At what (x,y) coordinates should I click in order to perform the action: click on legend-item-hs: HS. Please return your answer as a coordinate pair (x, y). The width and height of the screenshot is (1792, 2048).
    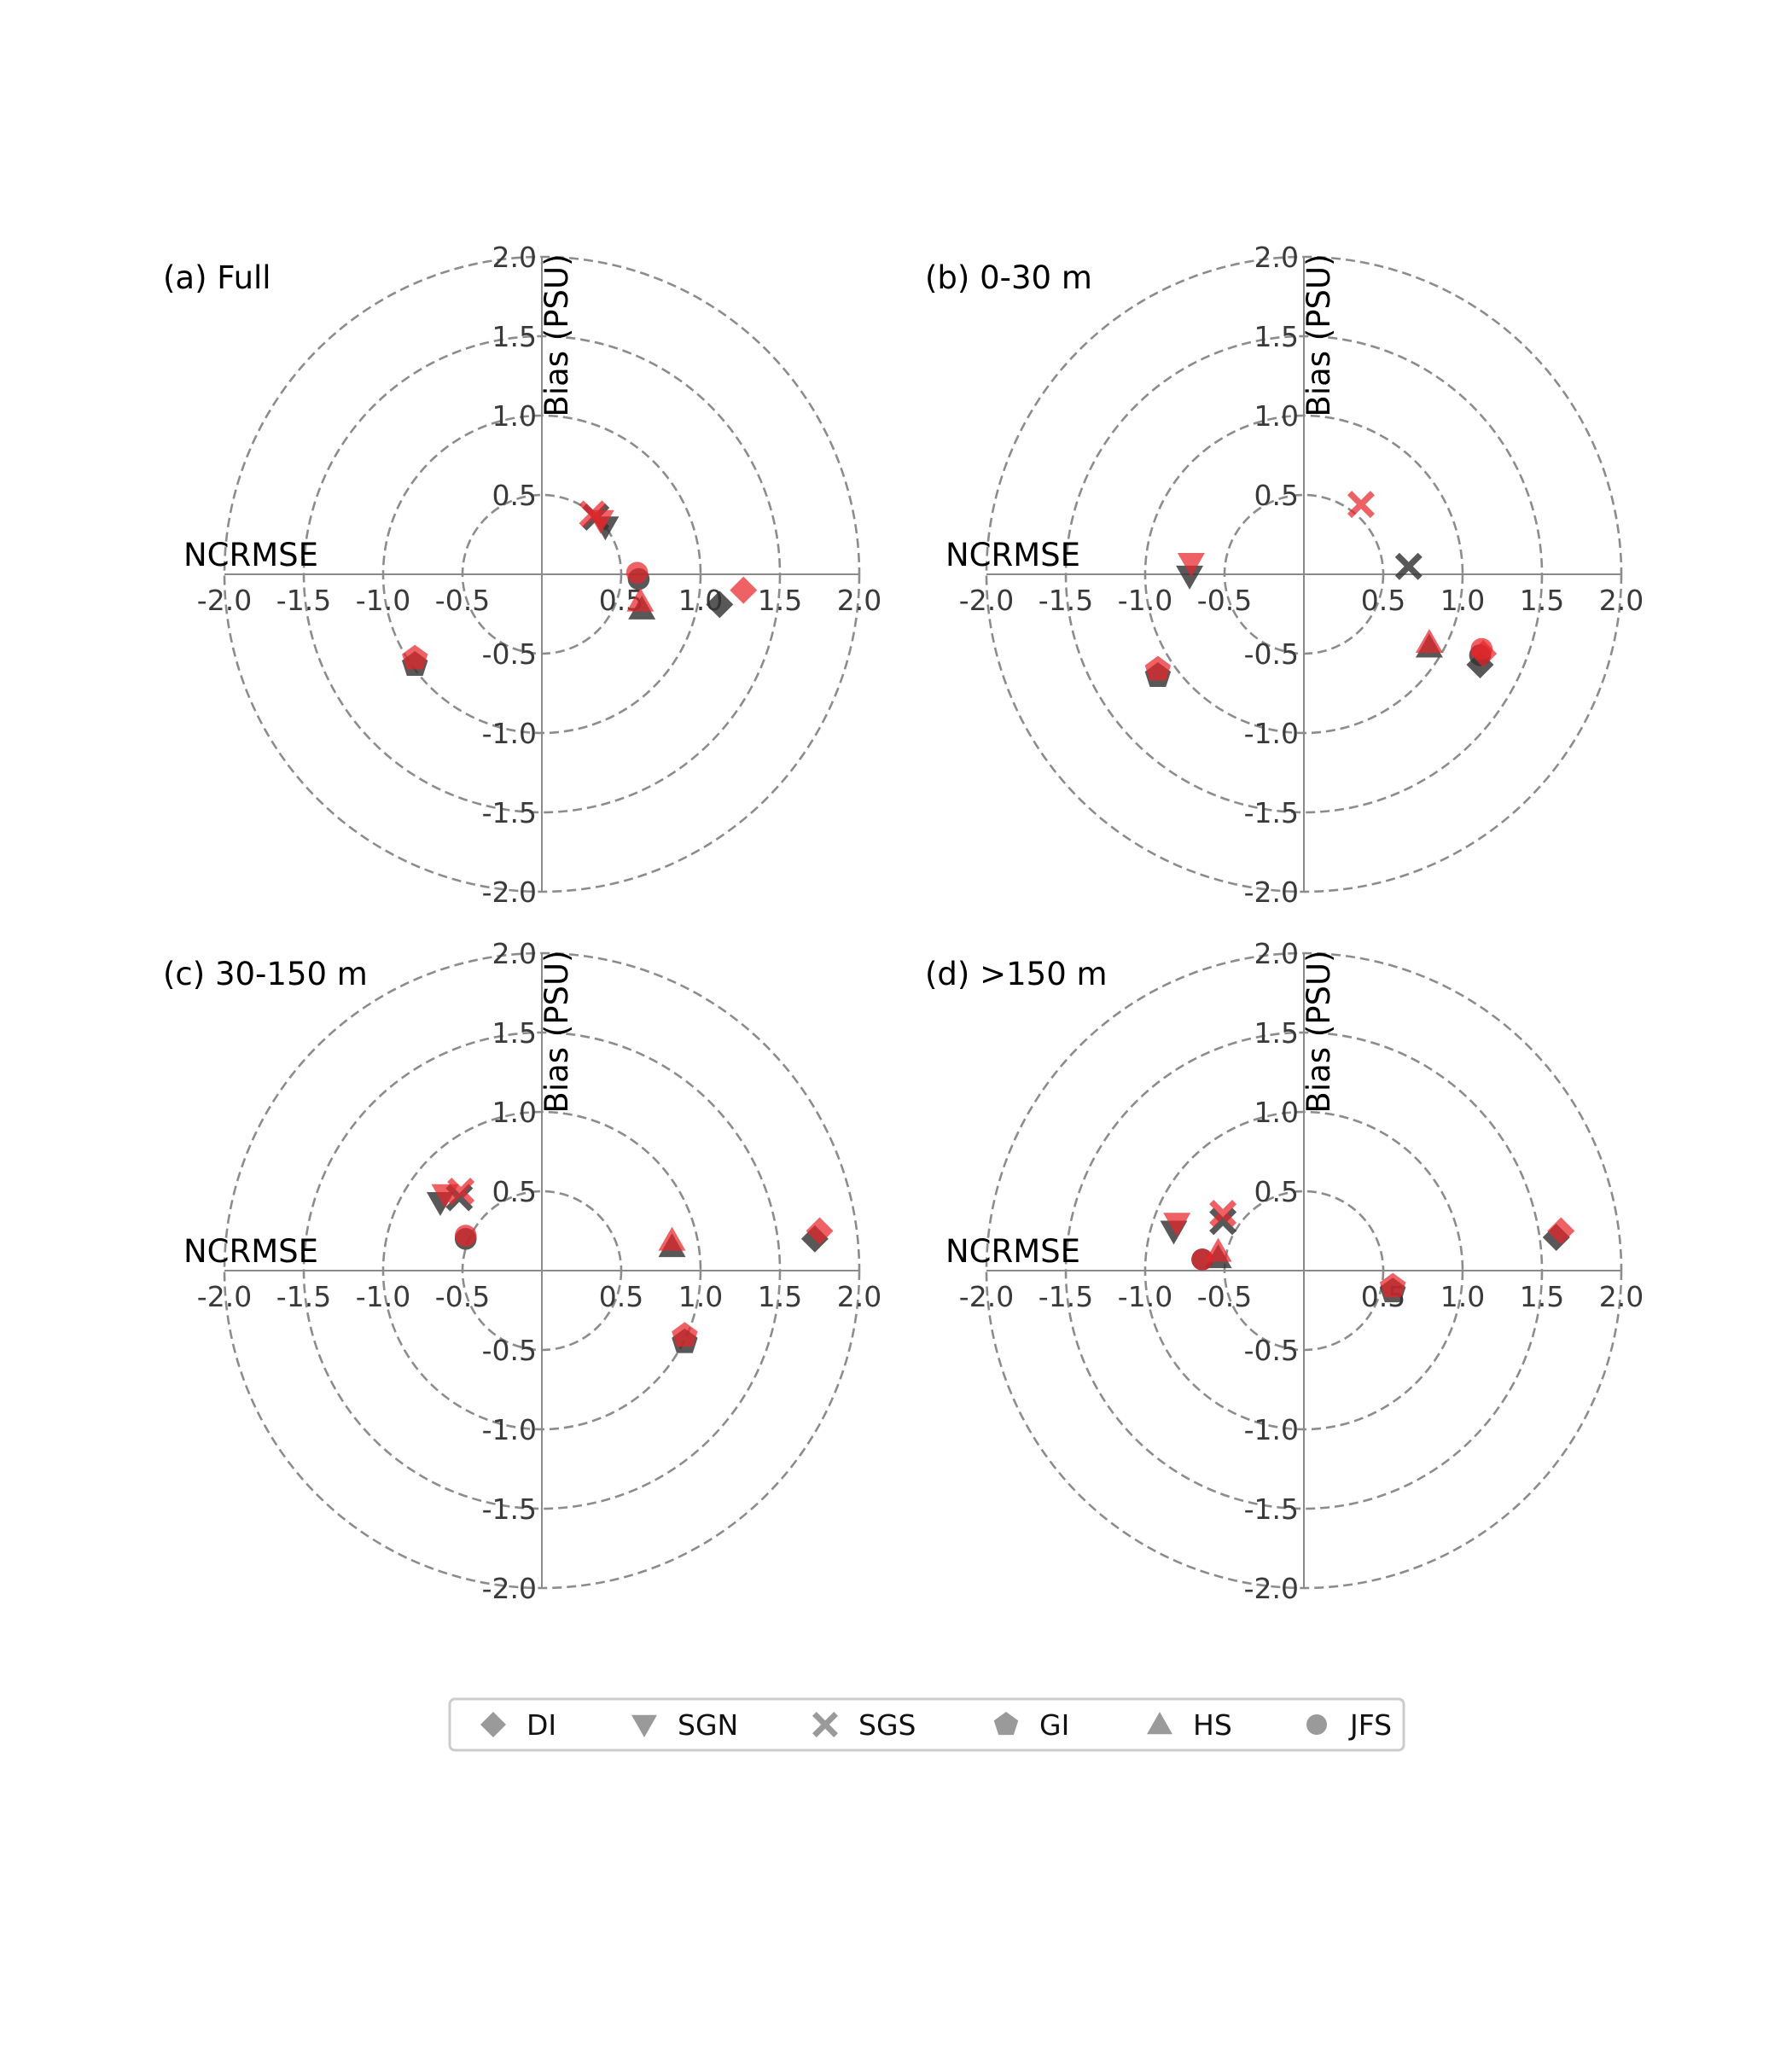
    Looking at the image, I should click on (1189, 1725).